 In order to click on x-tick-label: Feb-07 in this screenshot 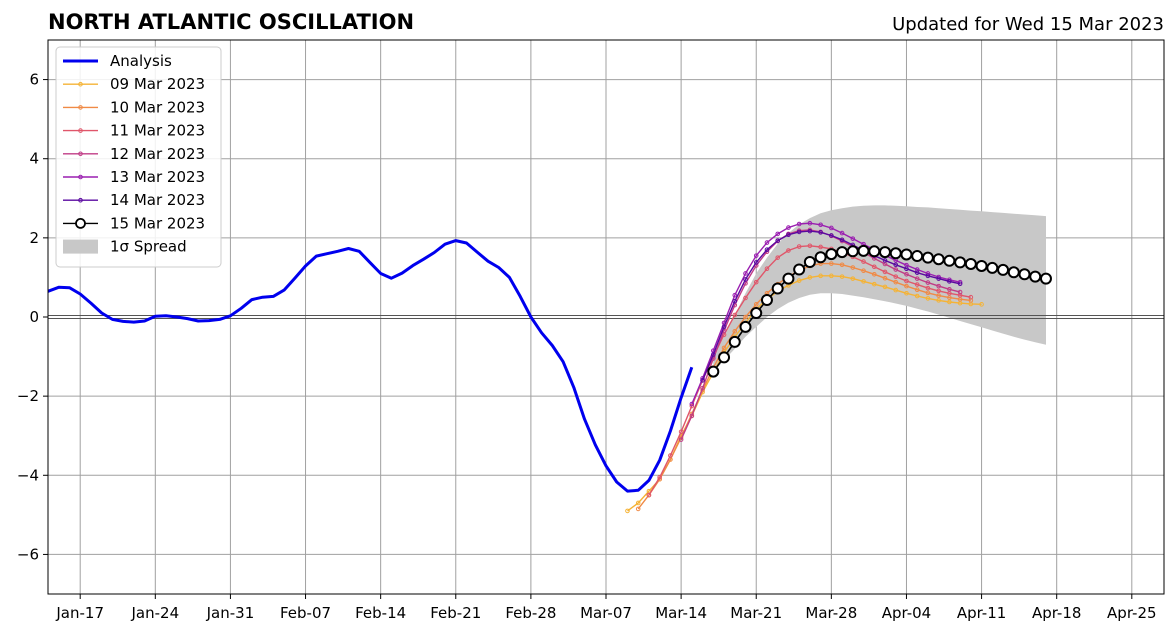, I will do `click(305, 613)`.